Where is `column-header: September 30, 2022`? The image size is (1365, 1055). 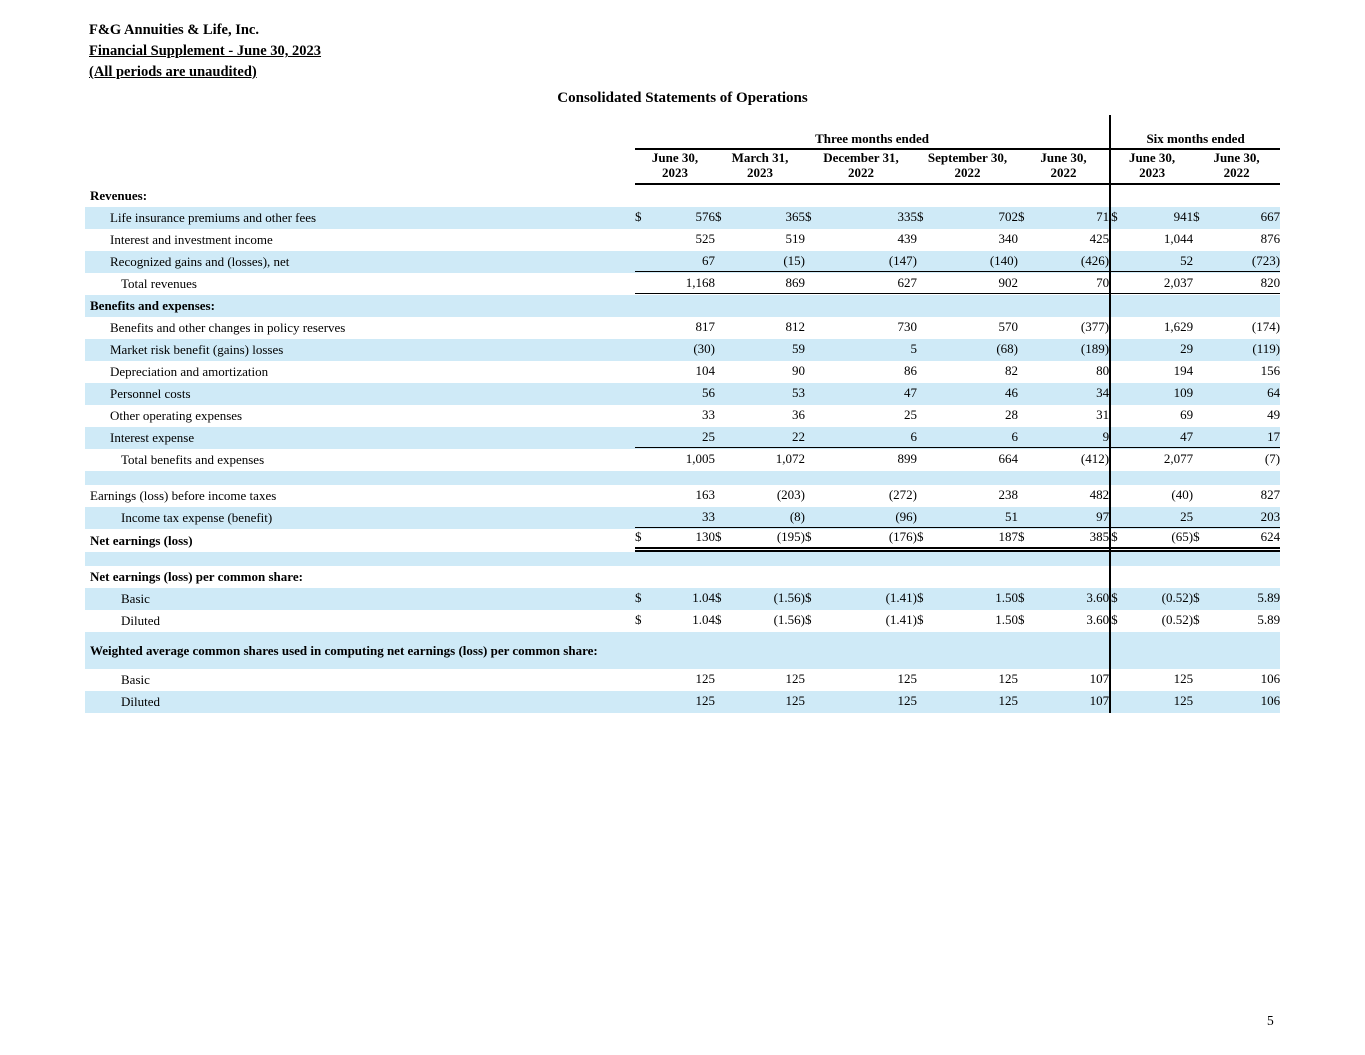
column-header: September 30, 2022 is located at coordinates (967, 167).